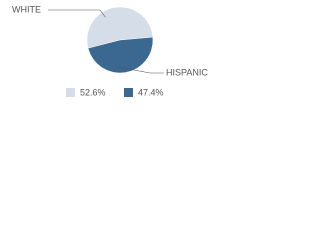 This screenshot has height=240, width=320. What do you see at coordinates (93, 92) in the screenshot?
I see `legend-label: 52.6%` at bounding box center [93, 92].